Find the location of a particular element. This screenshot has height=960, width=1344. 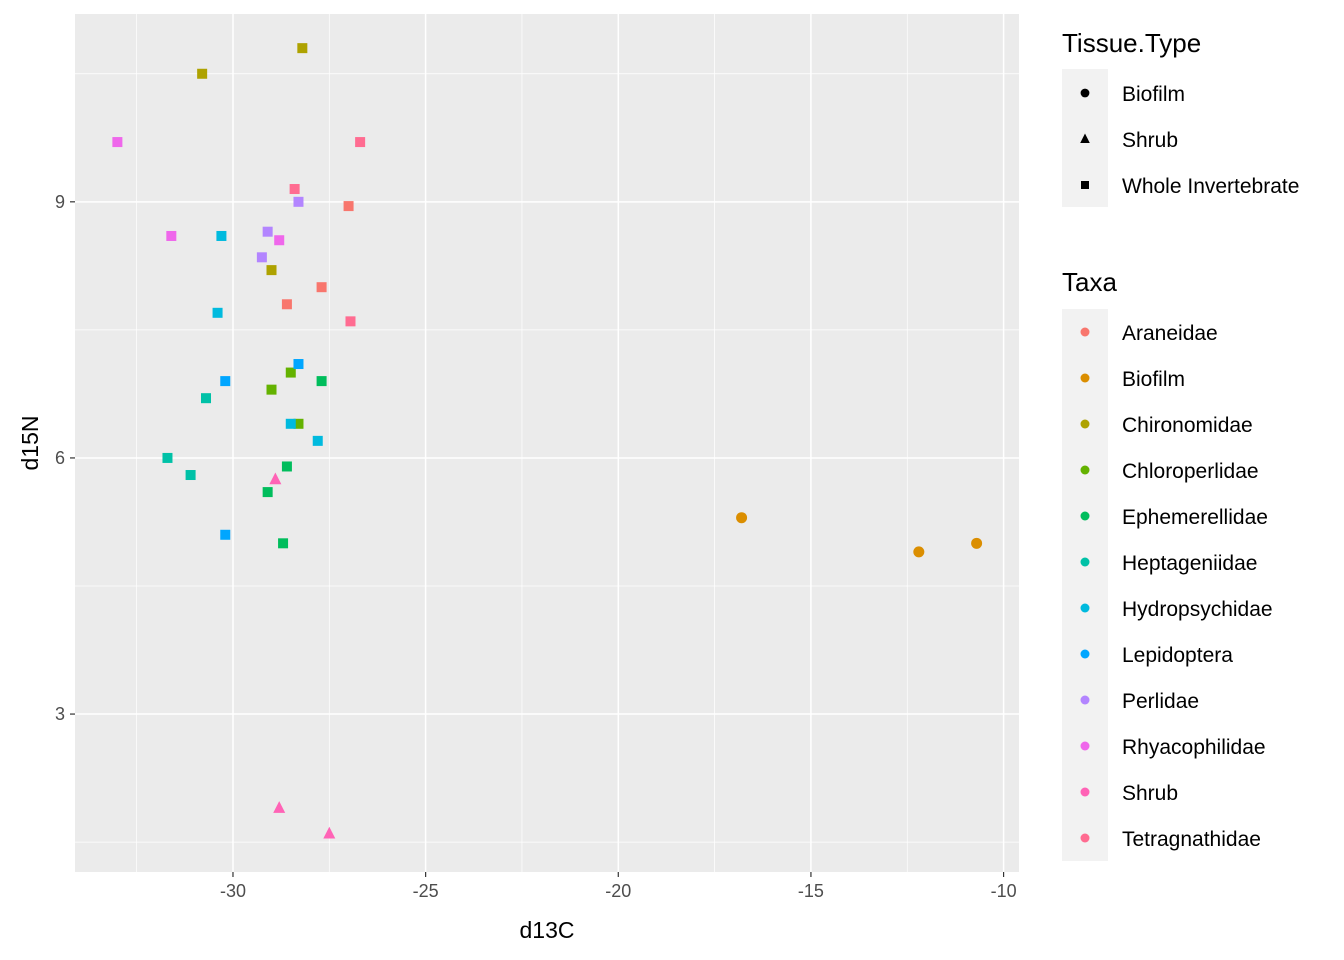

shape-legend-title: Tissue.Type is located at coordinates (1131, 43).